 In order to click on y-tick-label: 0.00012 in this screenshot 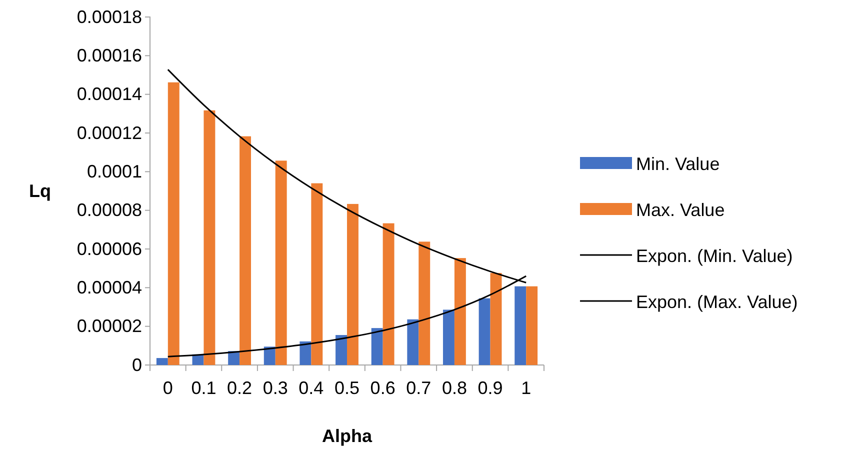, I will do `click(109, 132)`.